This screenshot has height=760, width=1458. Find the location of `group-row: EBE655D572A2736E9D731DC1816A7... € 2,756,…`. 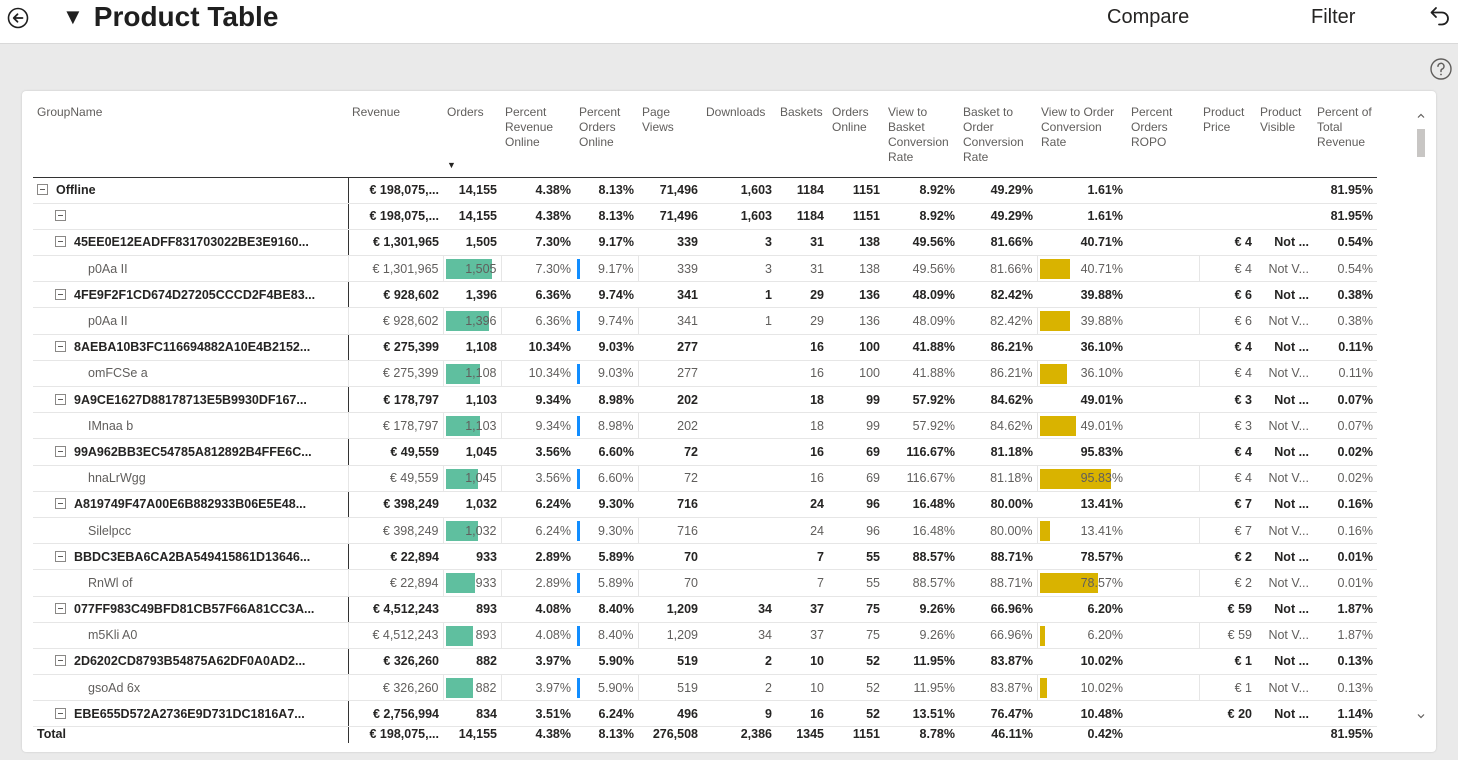

group-row: EBE655D572A2736E9D731DC1816A7... € 2,756,… is located at coordinates (705, 714).